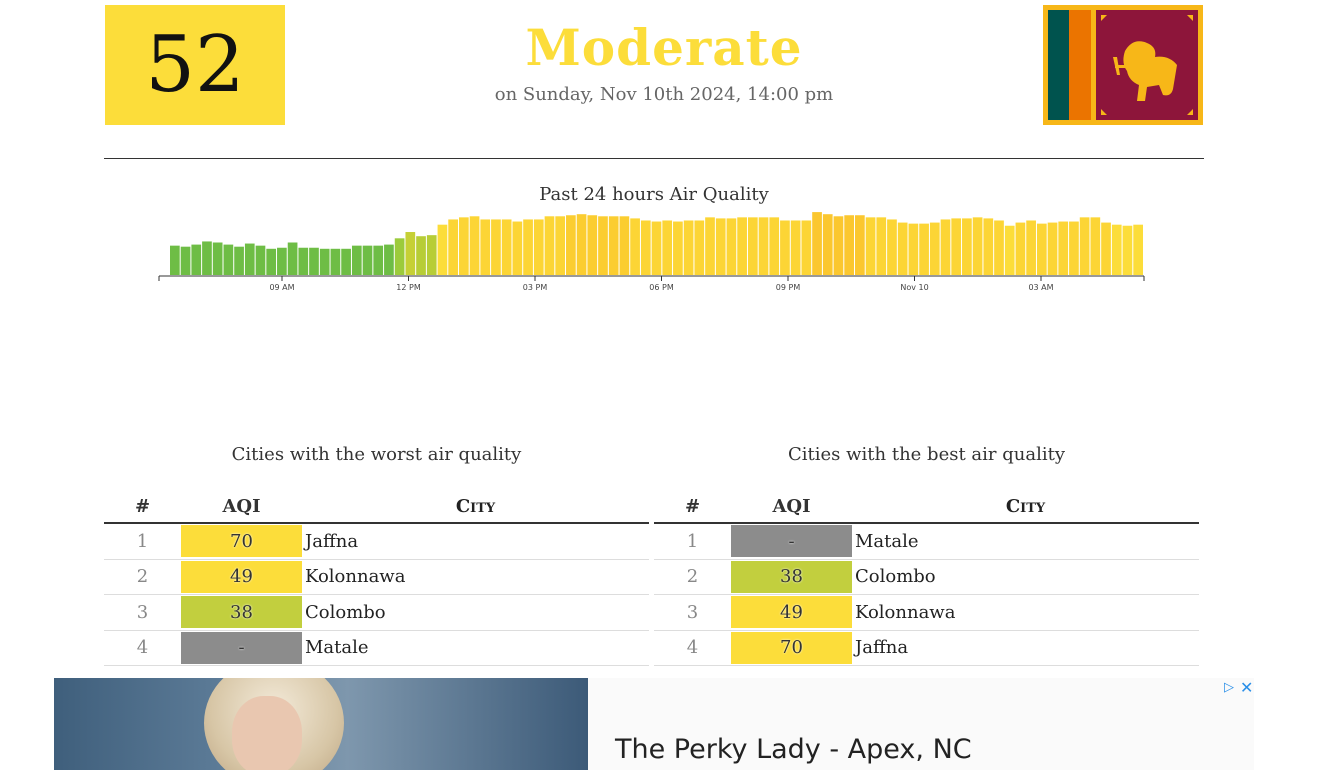  Describe the element at coordinates (793, 749) in the screenshot. I see `ad-headline: The Perky Lady - Apex, NC` at that location.